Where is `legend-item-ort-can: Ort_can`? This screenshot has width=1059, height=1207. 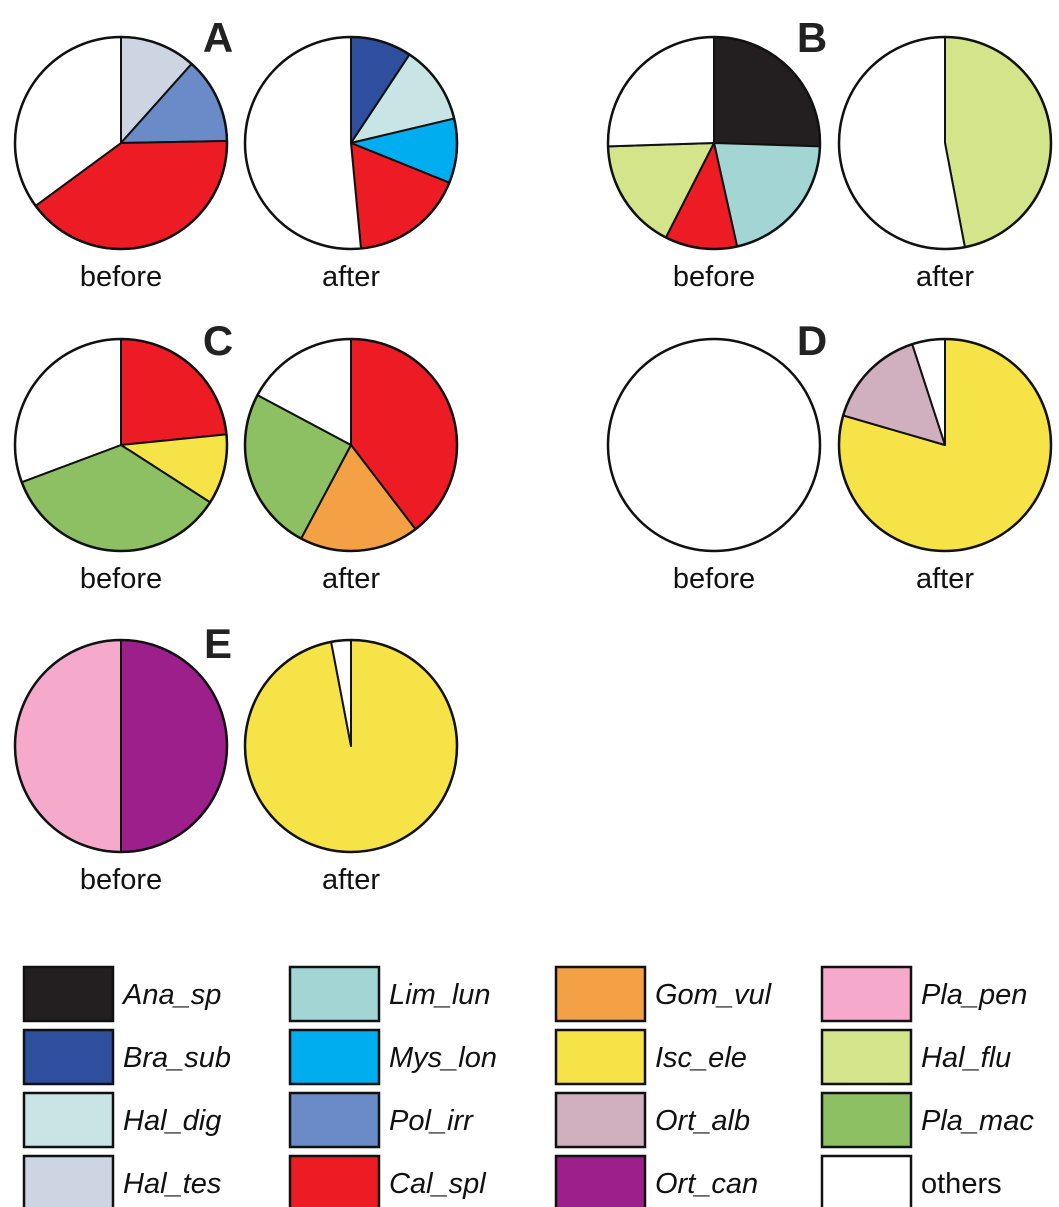
legend-item-ort-can: Ort_can is located at coordinates (656, 1180).